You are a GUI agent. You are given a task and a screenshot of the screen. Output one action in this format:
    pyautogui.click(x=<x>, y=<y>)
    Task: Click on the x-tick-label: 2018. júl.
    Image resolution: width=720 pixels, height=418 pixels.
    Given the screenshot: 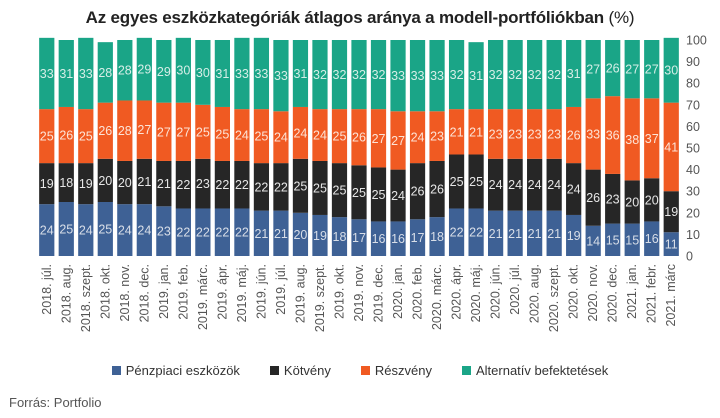 What is the action you would take?
    pyautogui.click(x=47, y=289)
    